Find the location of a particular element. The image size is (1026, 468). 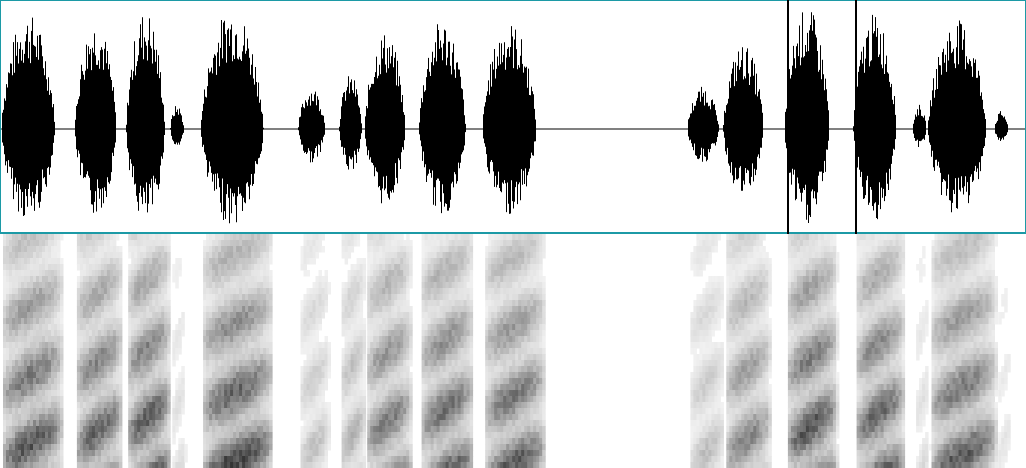

selection-end-marker is located at coordinates (856, 117).